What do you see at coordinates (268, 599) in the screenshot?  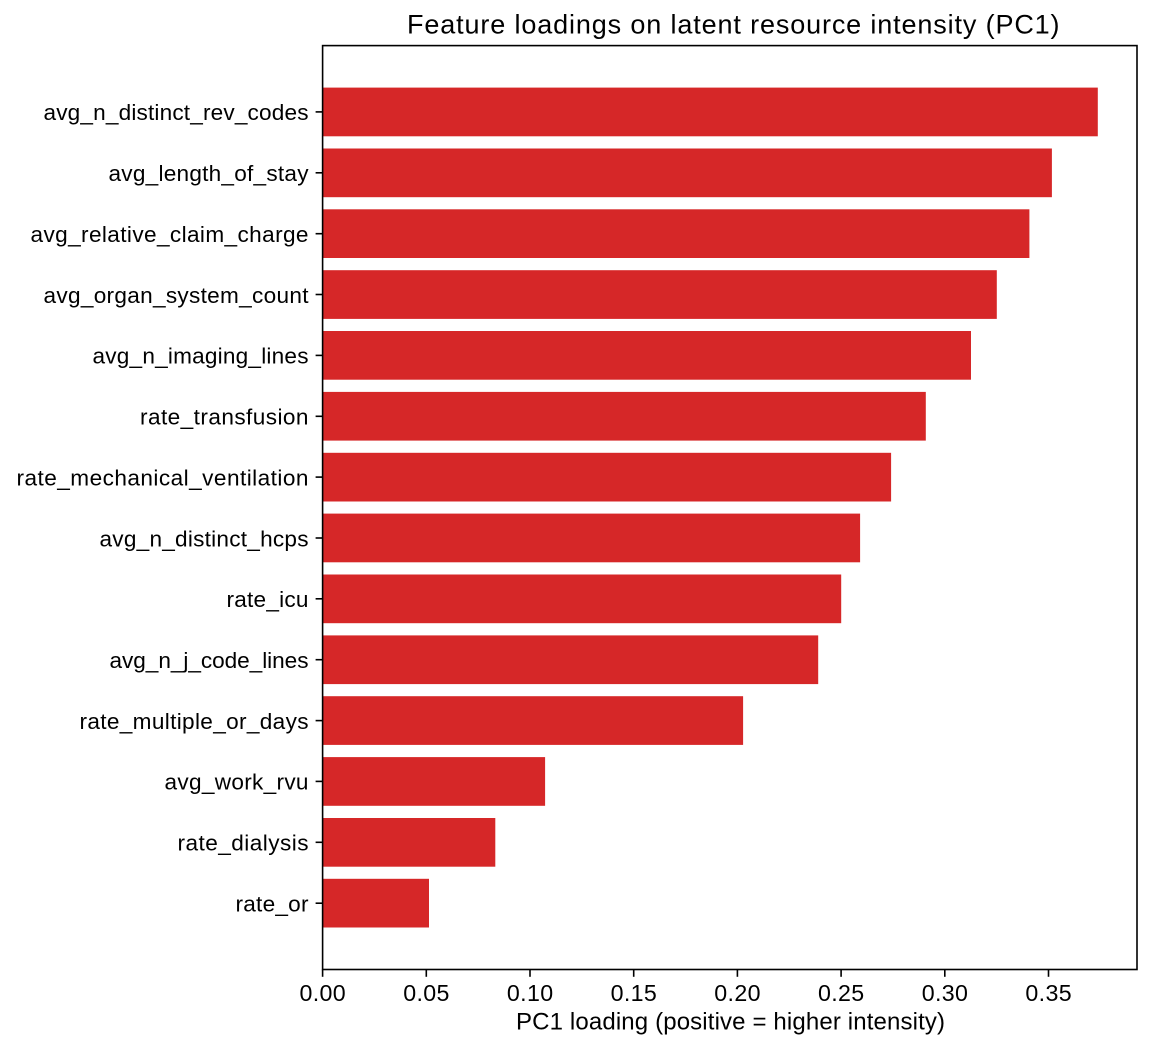 I see `svg-text: rate_icu` at bounding box center [268, 599].